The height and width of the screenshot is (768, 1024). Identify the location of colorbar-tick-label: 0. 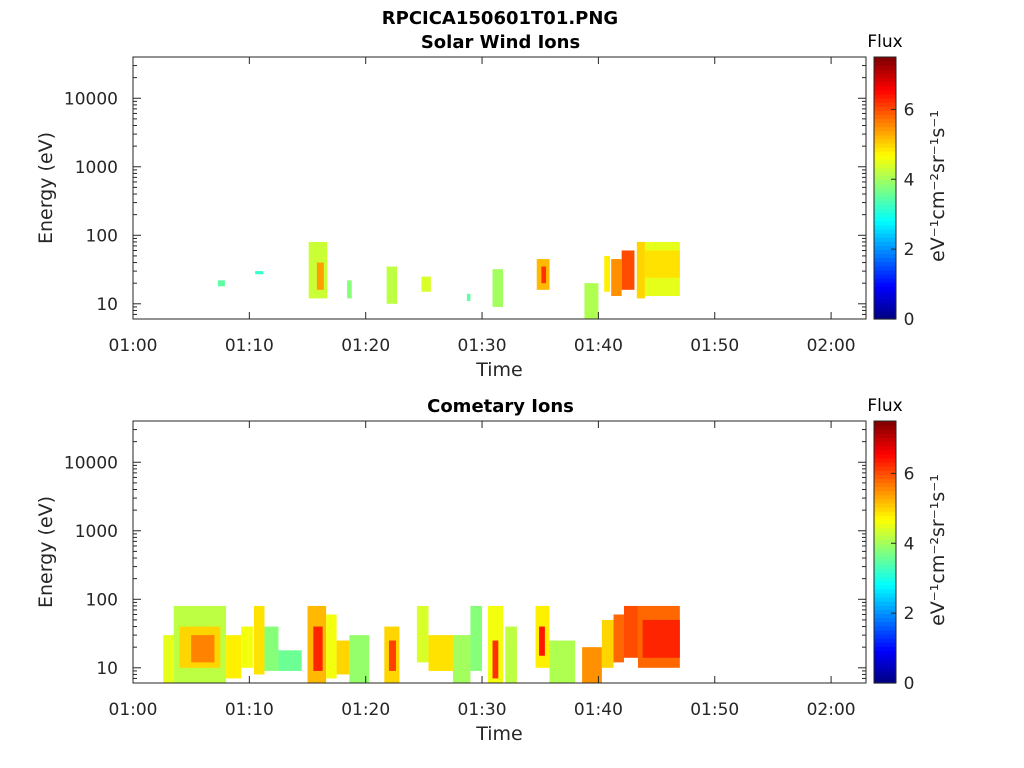
(909, 684).